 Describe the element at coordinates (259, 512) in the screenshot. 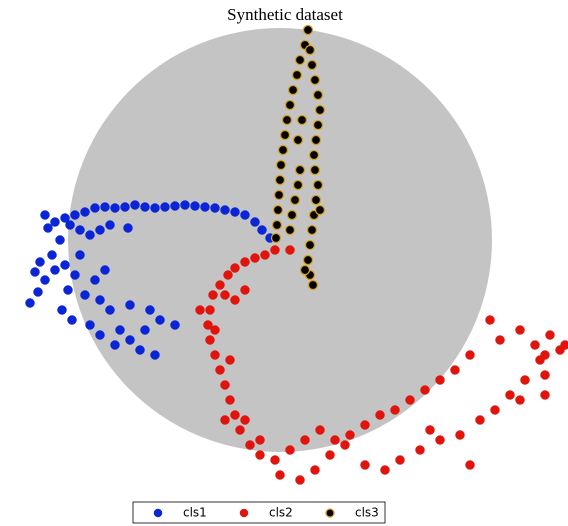

I see `legend-box` at that location.